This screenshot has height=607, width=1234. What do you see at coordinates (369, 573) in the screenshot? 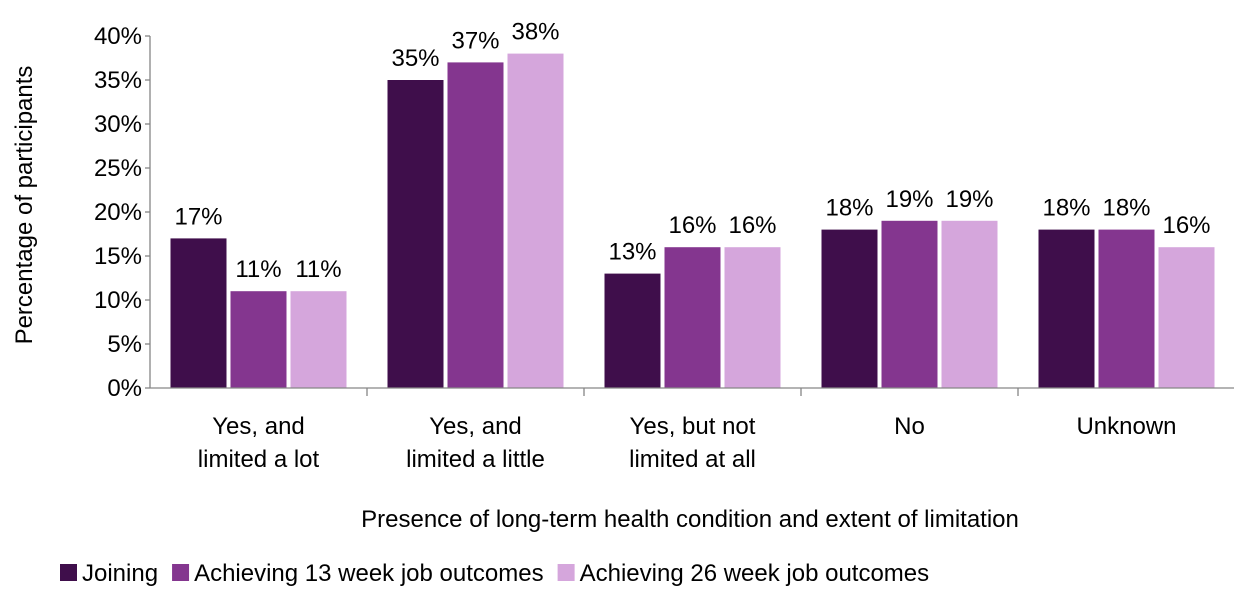
I see `legend-label: Achieving 13 week job outcomes` at bounding box center [369, 573].